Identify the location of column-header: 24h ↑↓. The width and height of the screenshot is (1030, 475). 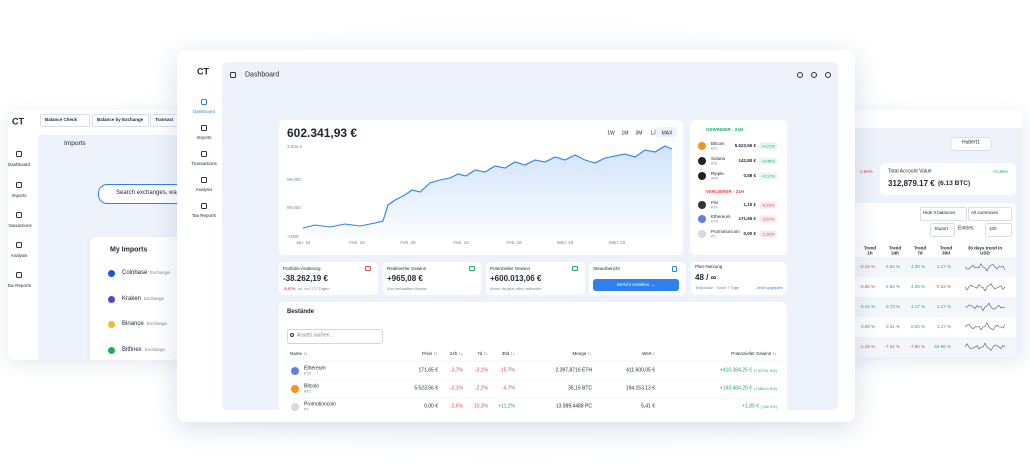
(456, 353).